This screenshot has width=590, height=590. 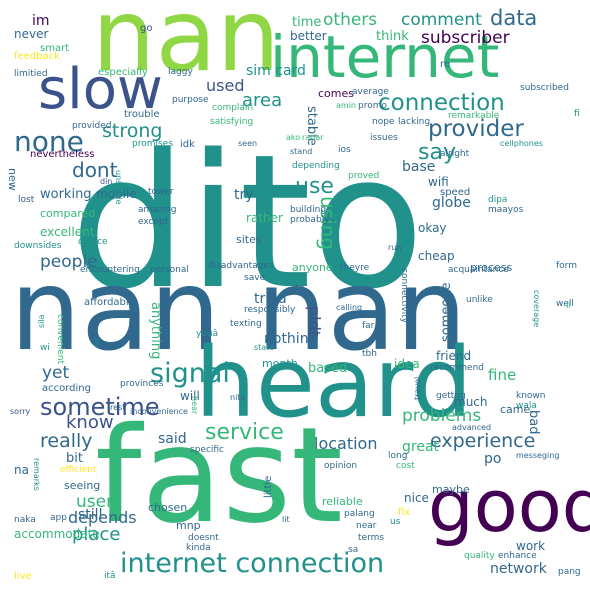 What do you see at coordinates (478, 270) in the screenshot?
I see `word-acquaintance: acquaintance` at bounding box center [478, 270].